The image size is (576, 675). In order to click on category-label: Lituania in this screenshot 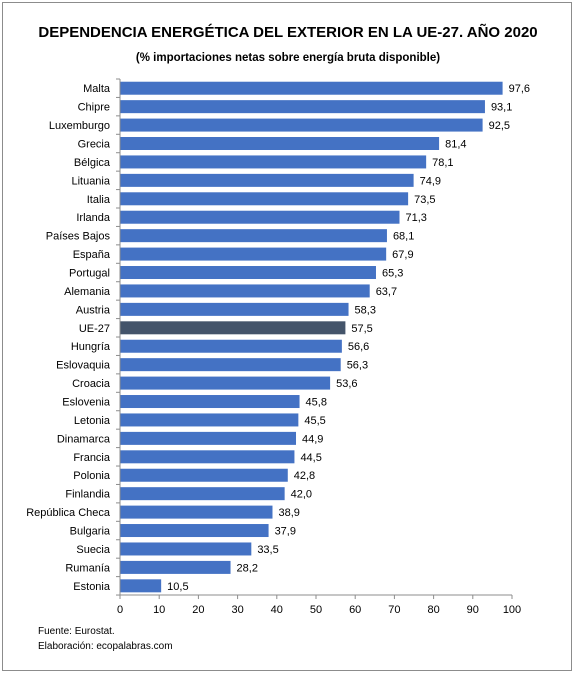, I will do `click(90, 181)`.